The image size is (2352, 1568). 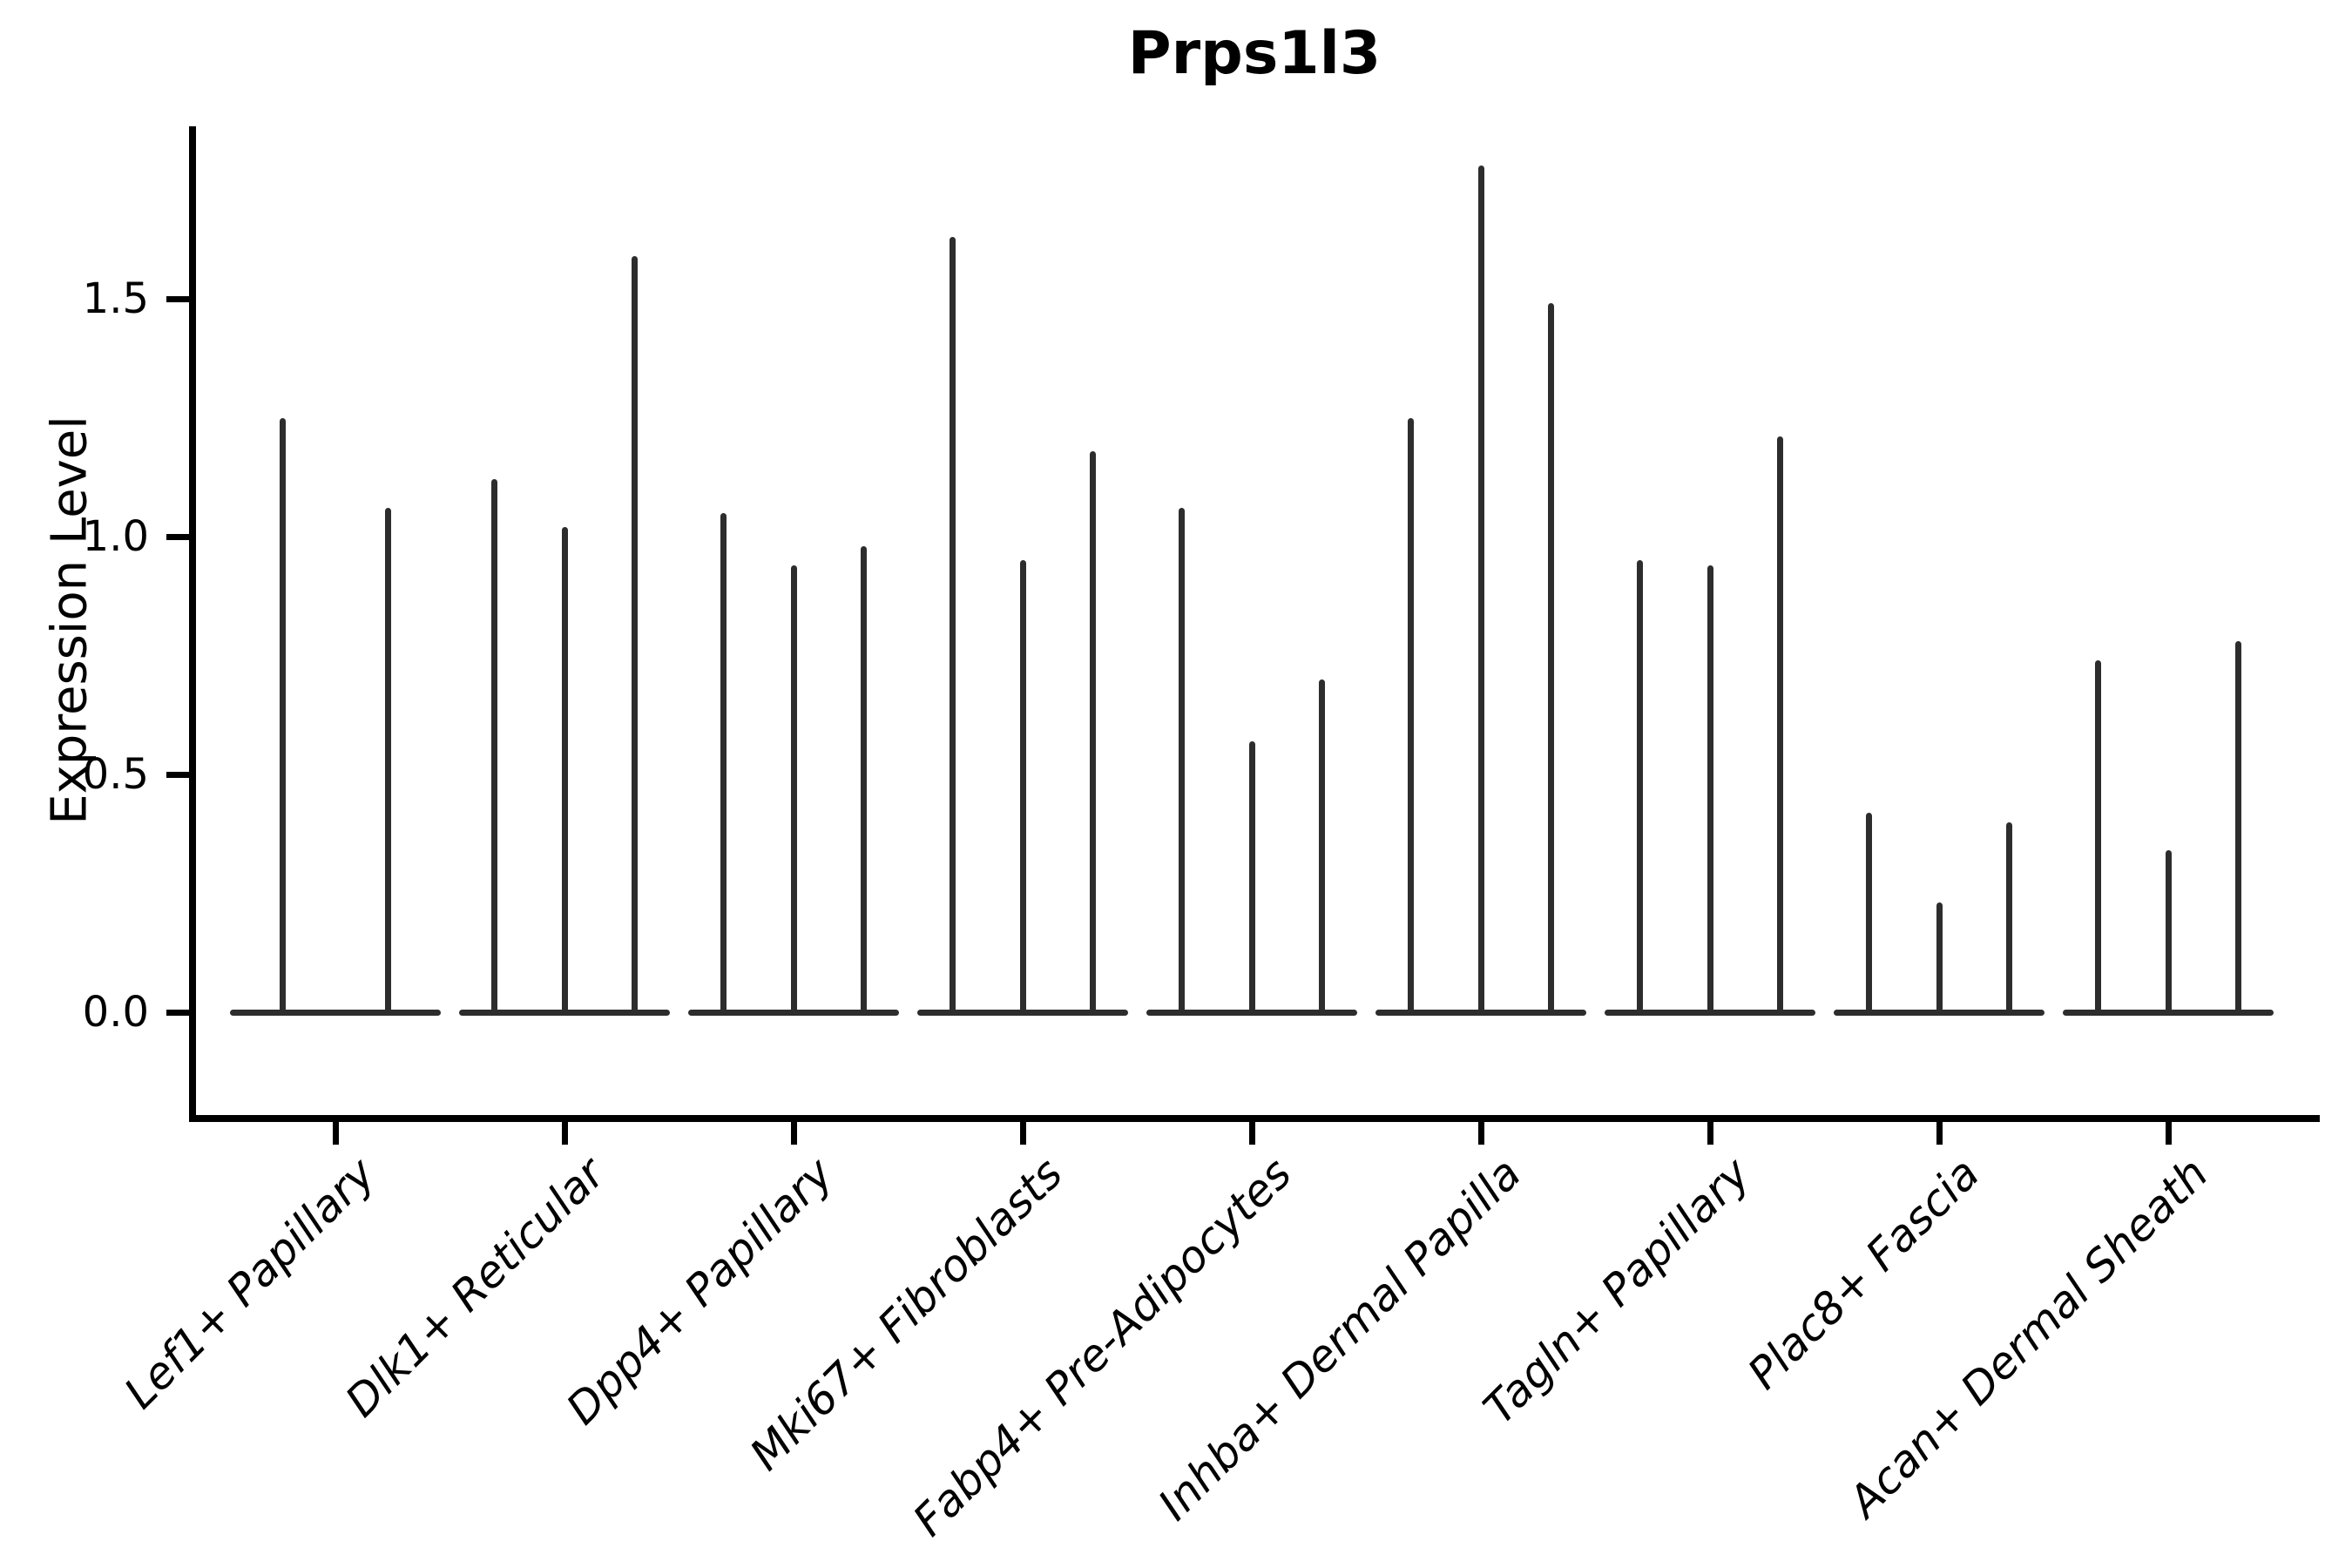 I want to click on x-tick-label: Lef1+ Papillary, so click(x=250, y=1283).